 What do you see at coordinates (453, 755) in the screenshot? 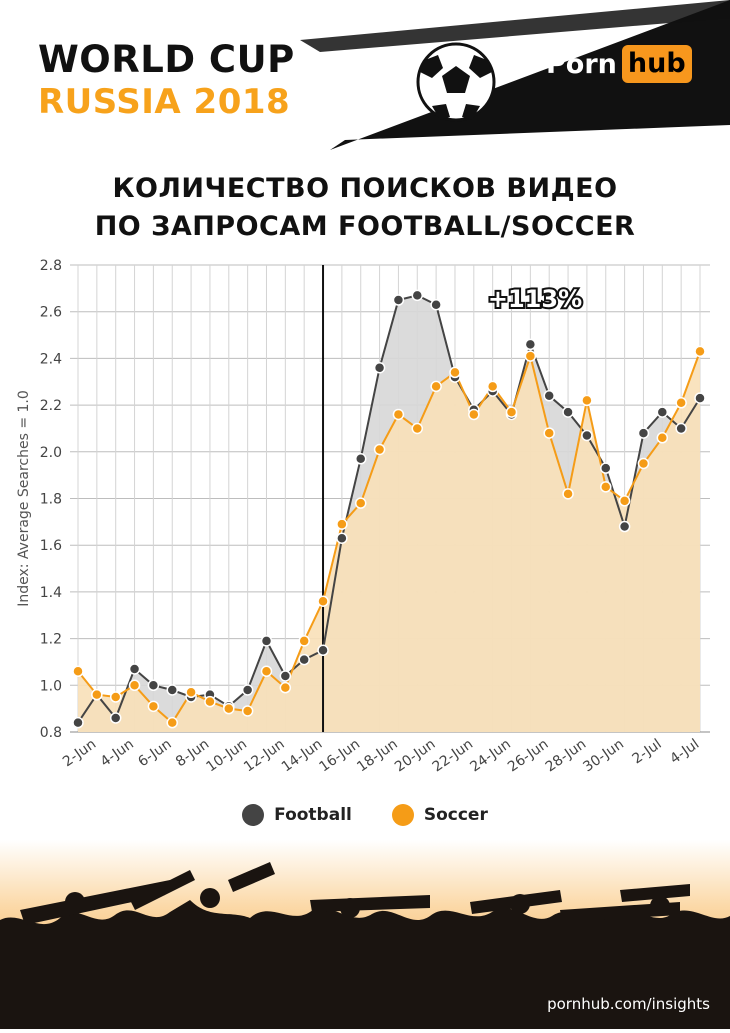
I see `x-tick-label: 22-Jun` at bounding box center [453, 755].